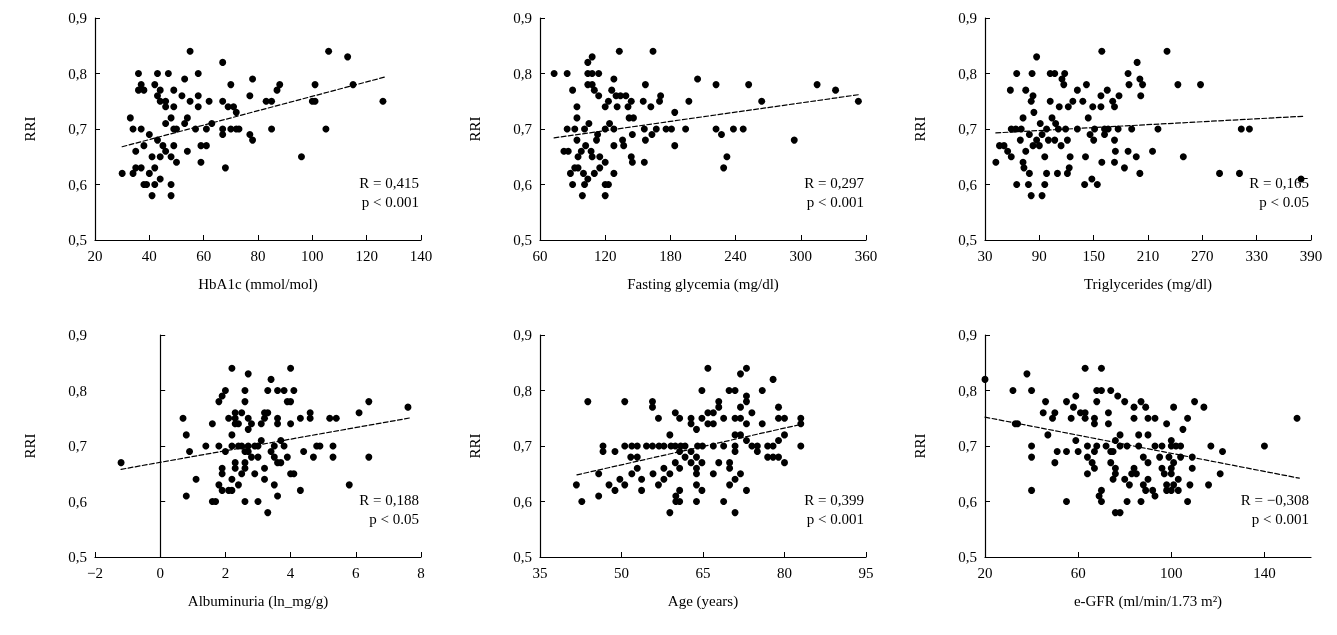 Image resolution: width=1337 pixels, height=635 pixels. Describe the element at coordinates (1202, 255) in the screenshot. I see `x-tick-label: 270` at that location.